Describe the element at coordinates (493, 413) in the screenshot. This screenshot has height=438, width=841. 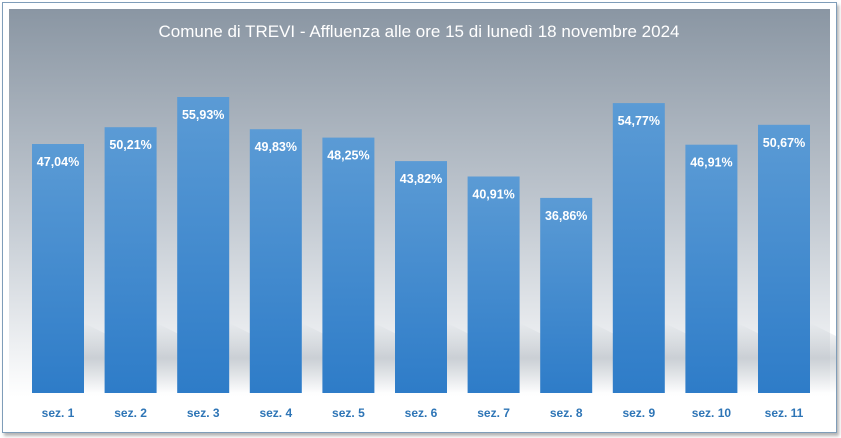
I see `category-tick-label: sez. 7` at that location.